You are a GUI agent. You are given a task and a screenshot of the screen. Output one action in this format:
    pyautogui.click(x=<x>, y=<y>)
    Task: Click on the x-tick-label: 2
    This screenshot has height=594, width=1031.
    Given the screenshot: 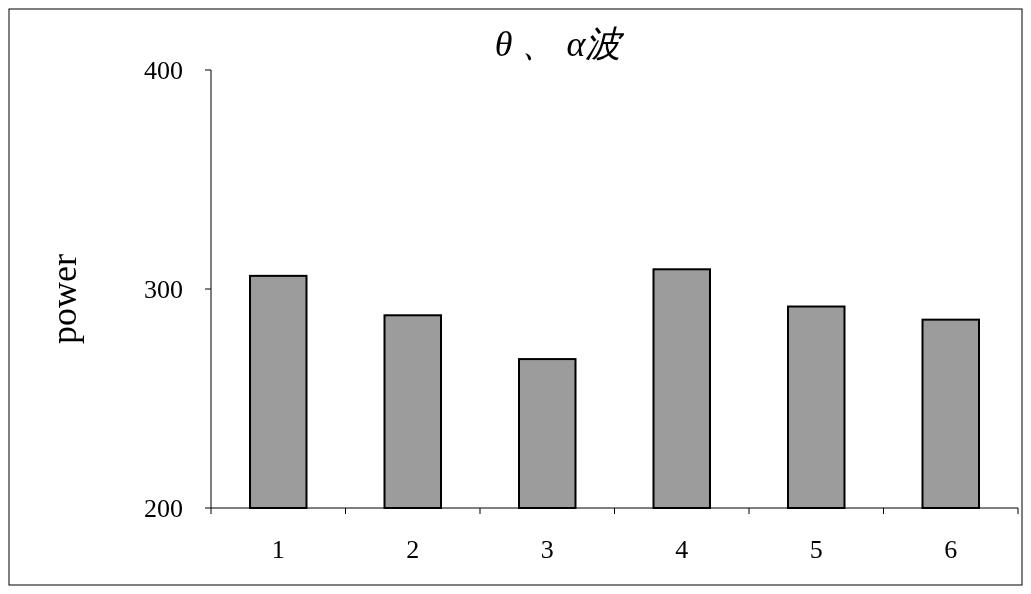 What is the action you would take?
    pyautogui.click(x=413, y=549)
    